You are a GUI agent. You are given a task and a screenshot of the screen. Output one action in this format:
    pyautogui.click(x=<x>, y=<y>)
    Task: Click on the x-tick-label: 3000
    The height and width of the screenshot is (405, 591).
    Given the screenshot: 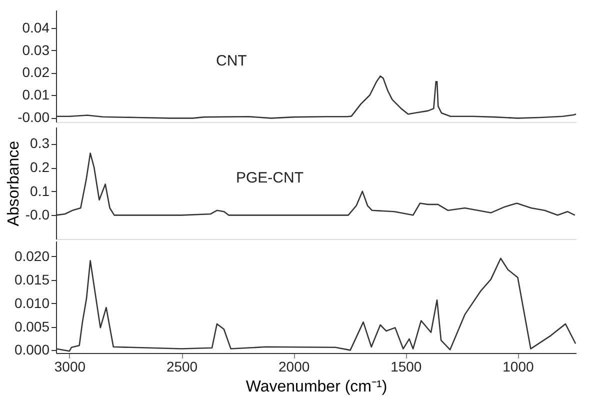 What is the action you would take?
    pyautogui.click(x=70, y=366)
    